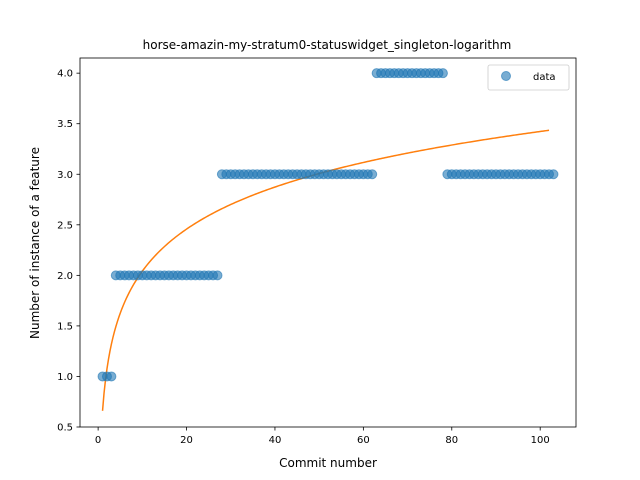 Image resolution: width=640 pixels, height=480 pixels. I want to click on x-tick-label: 100, so click(540, 440).